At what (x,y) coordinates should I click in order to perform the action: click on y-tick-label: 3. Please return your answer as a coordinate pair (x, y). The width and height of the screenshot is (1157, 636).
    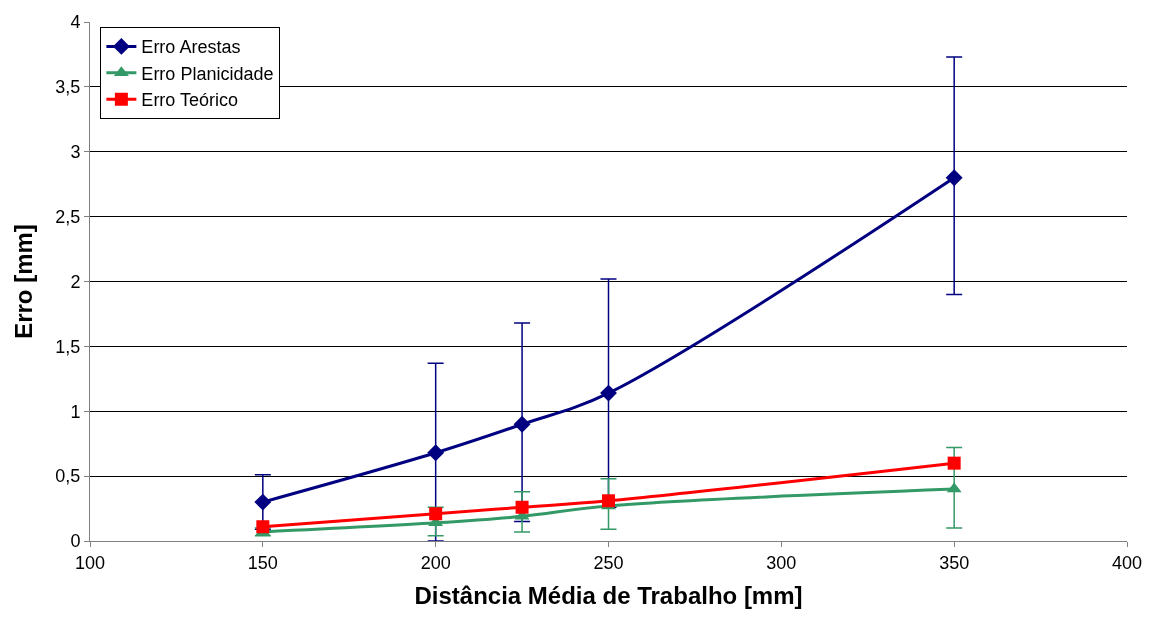
    Looking at the image, I should click on (75, 152).